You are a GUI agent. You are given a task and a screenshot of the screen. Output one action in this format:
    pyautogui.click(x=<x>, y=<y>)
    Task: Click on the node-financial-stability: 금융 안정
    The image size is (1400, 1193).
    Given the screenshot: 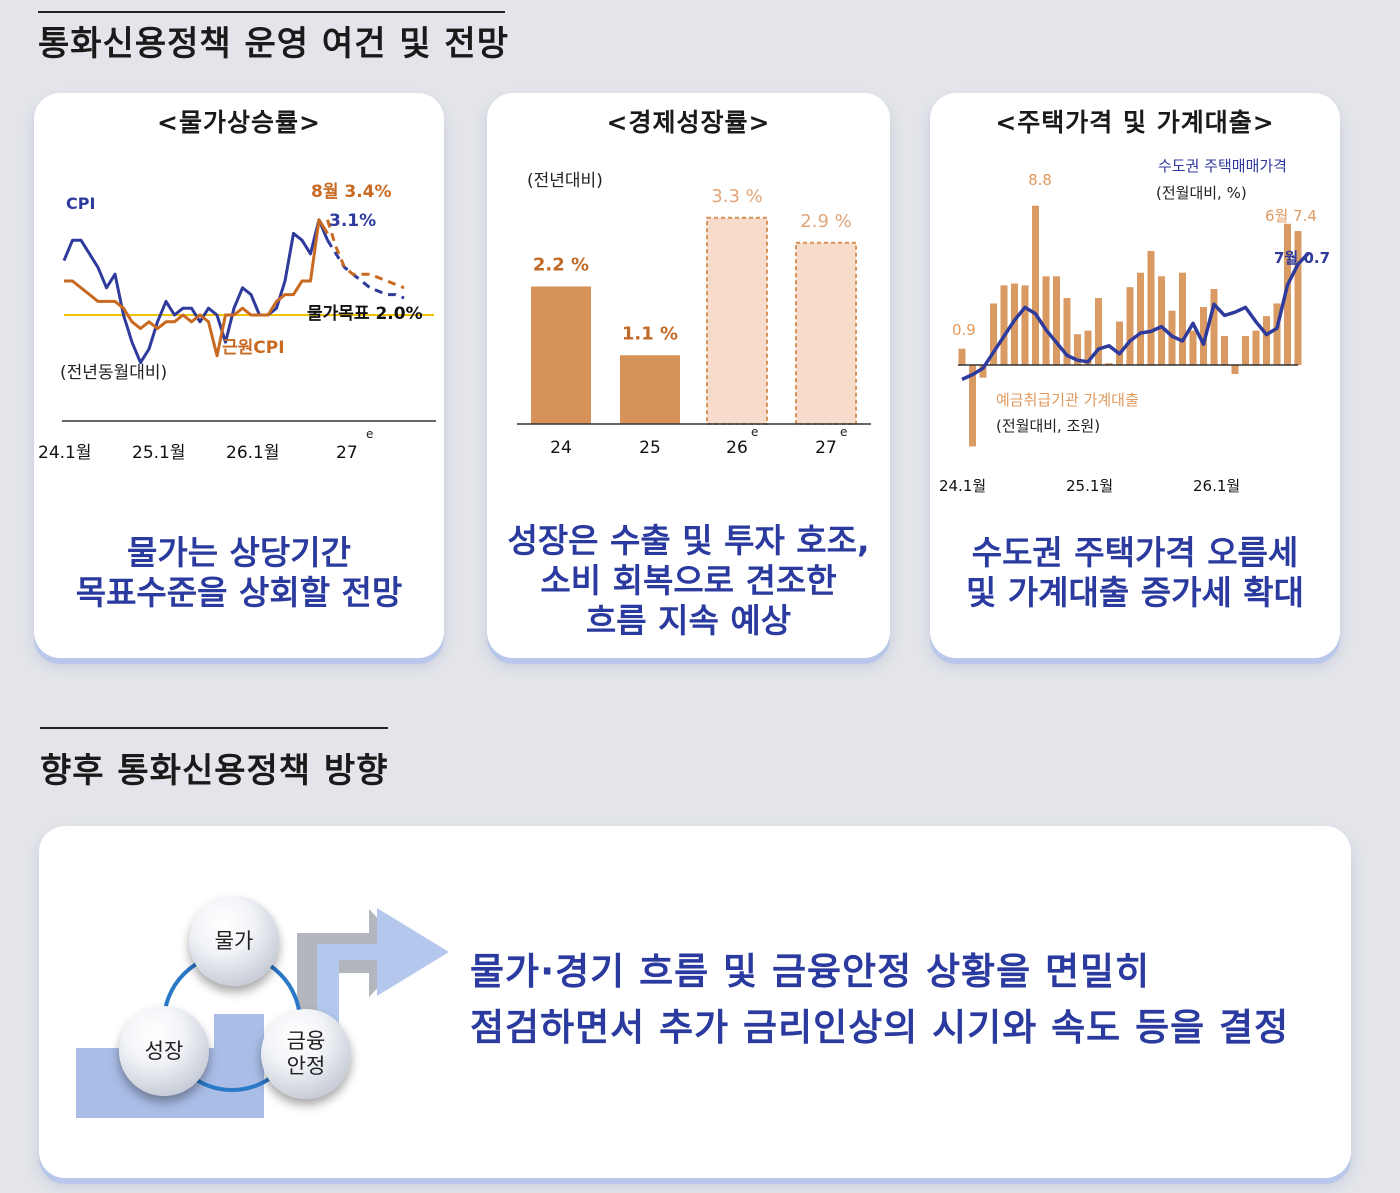 What is the action you would take?
    pyautogui.click(x=306, y=1054)
    